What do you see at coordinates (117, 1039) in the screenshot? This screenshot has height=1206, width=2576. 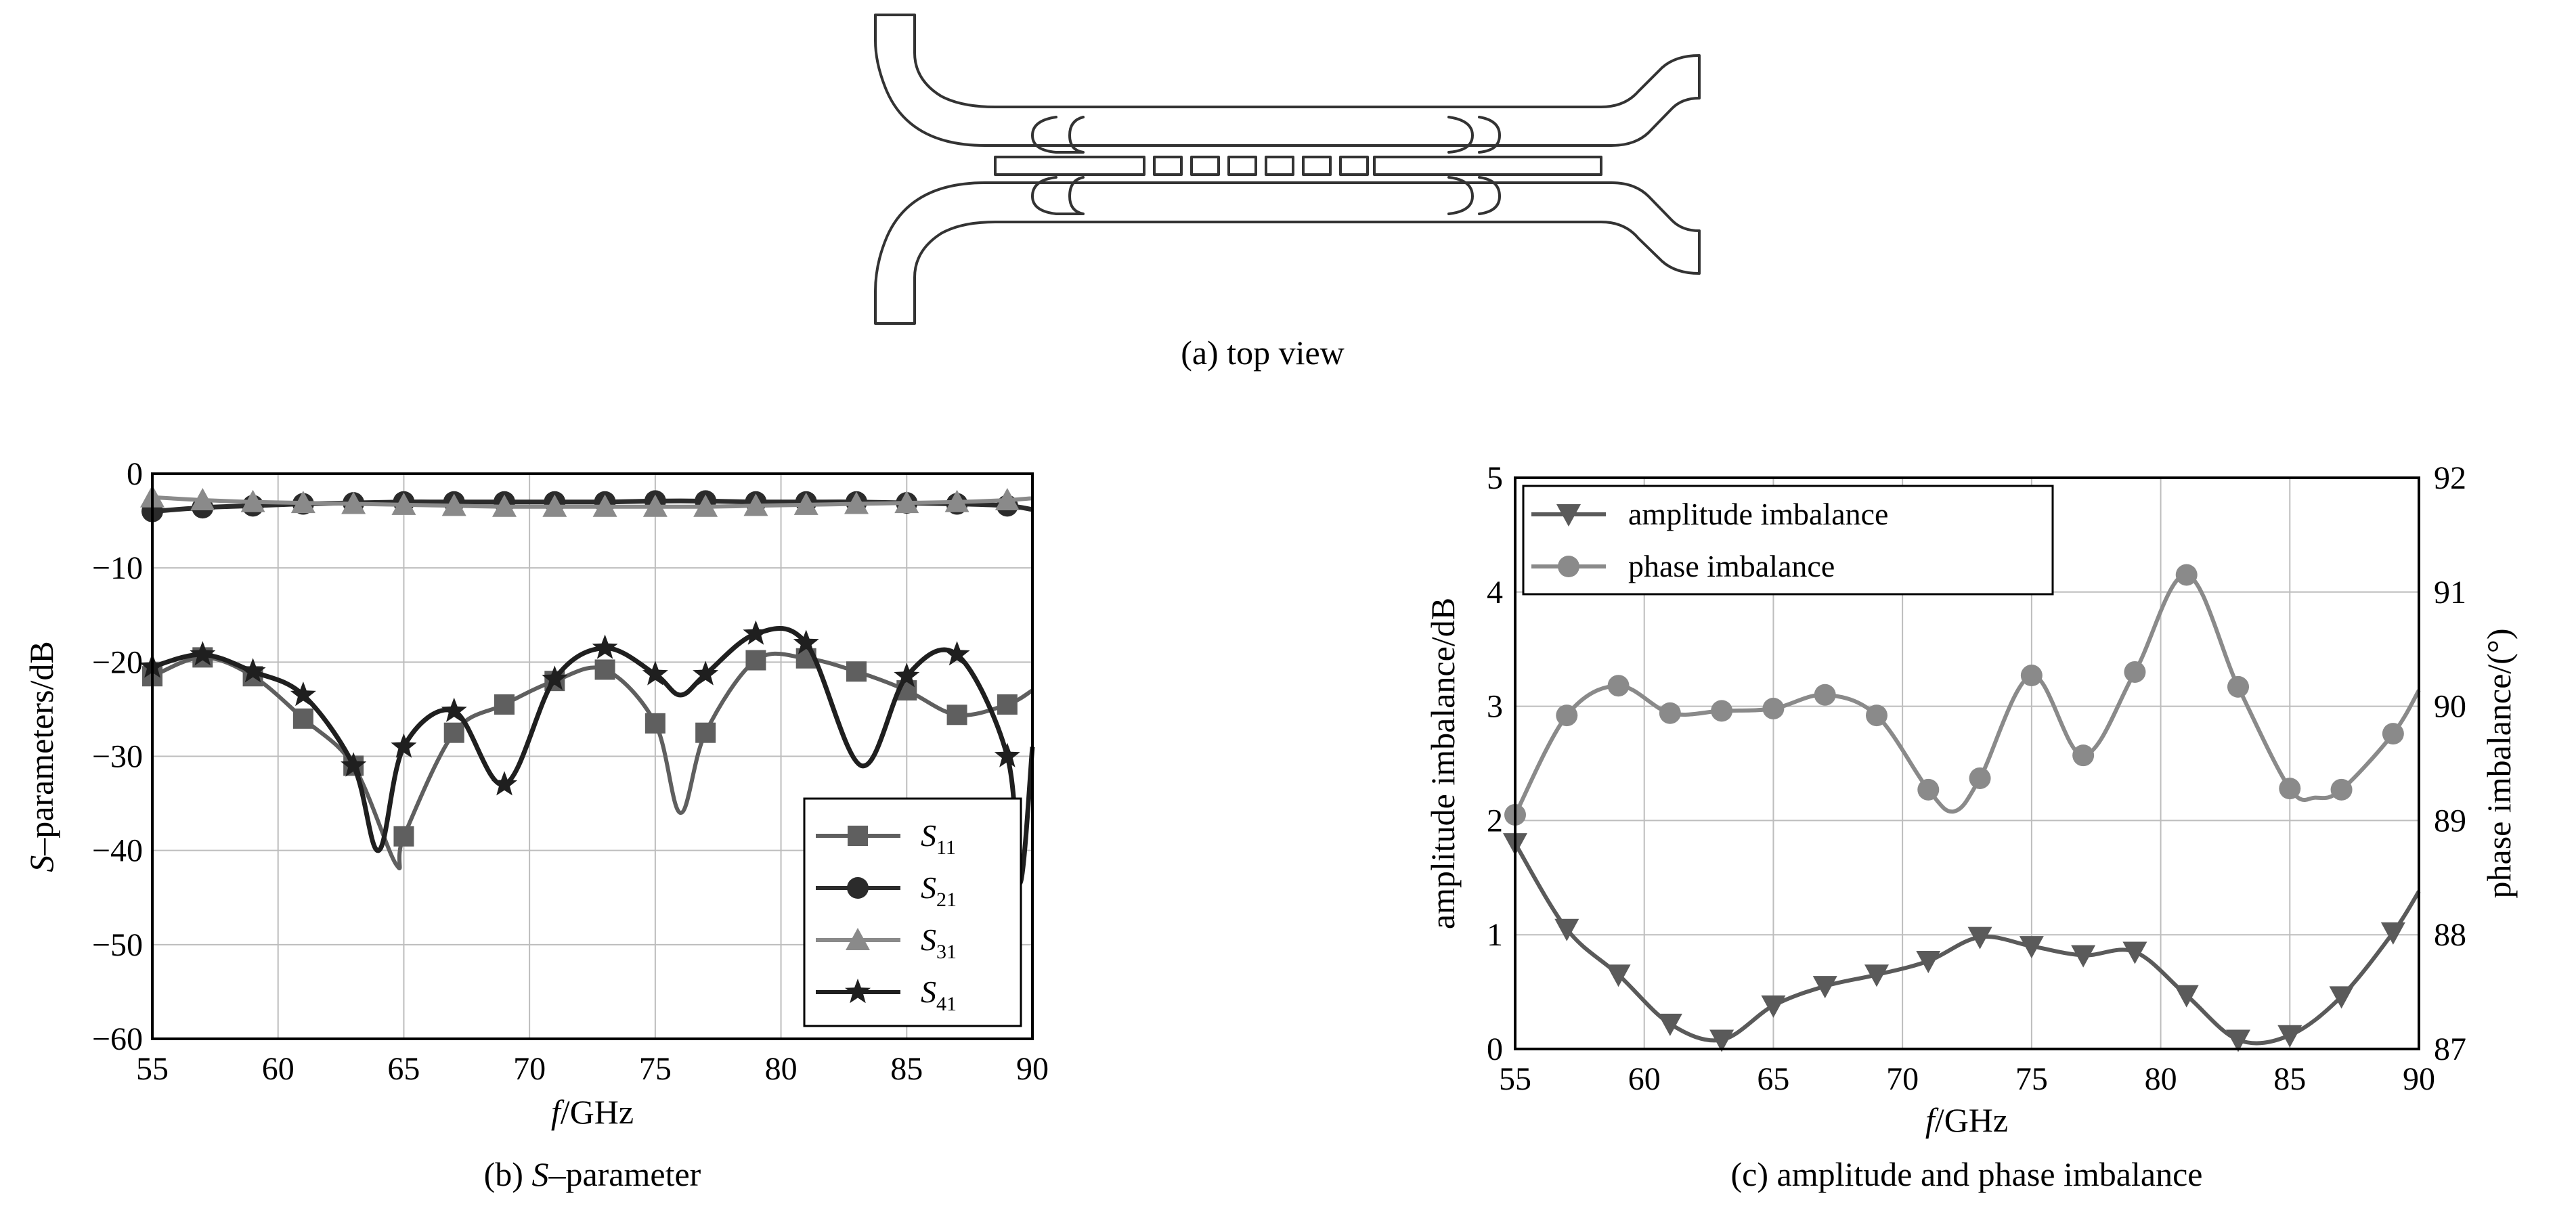 I see `y-tick-label: −60` at bounding box center [117, 1039].